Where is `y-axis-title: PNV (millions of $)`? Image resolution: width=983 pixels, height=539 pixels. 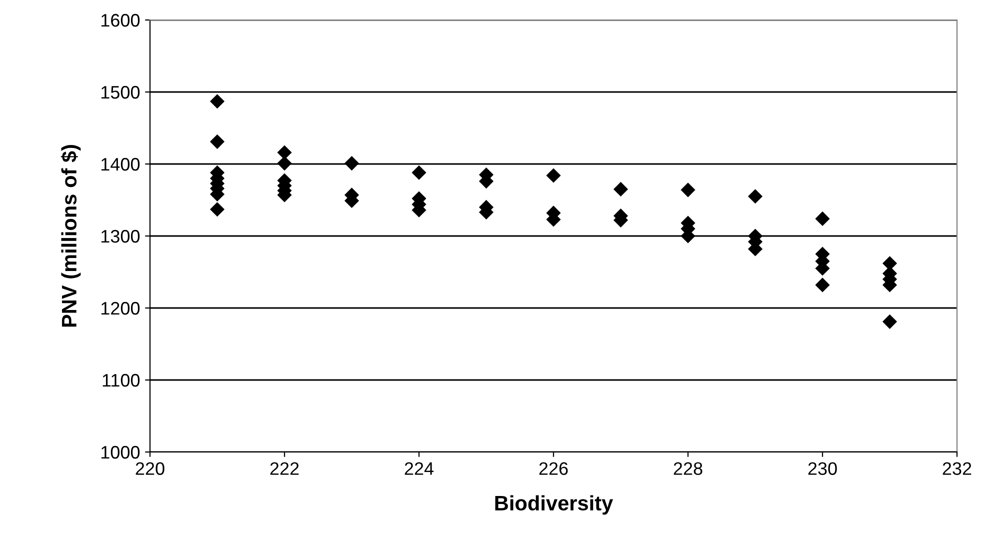
y-axis-title: PNV (millions of $) is located at coordinates (70, 236).